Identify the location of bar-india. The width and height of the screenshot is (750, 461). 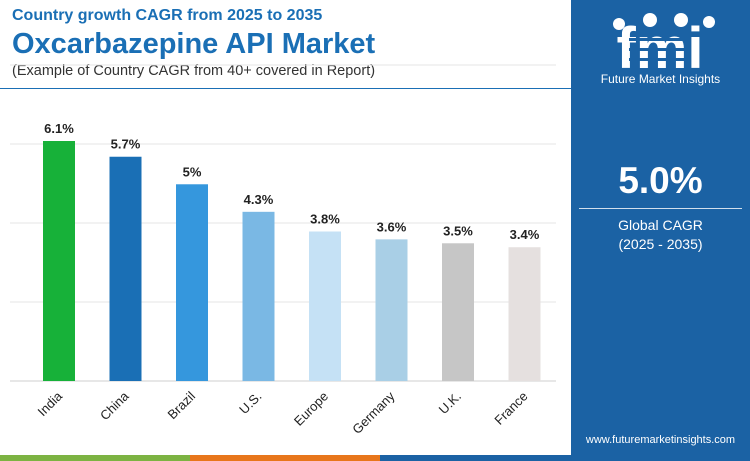
(59, 261).